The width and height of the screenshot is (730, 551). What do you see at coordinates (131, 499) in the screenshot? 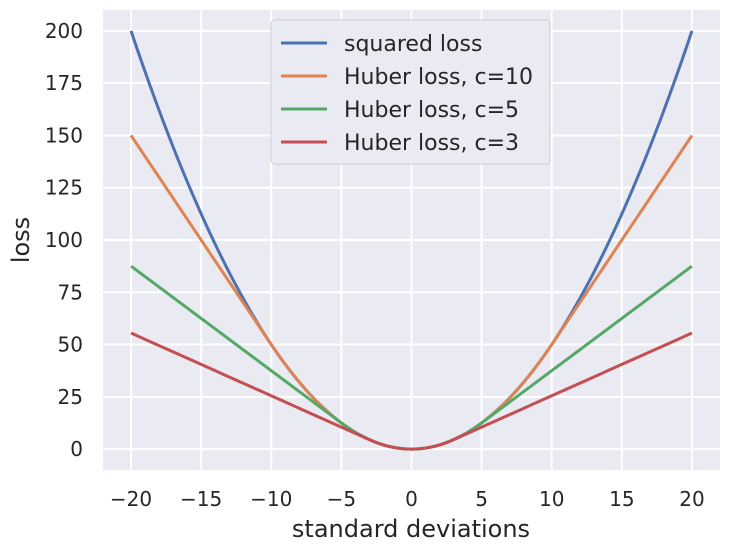
I see `x-tick-label: −20` at bounding box center [131, 499].